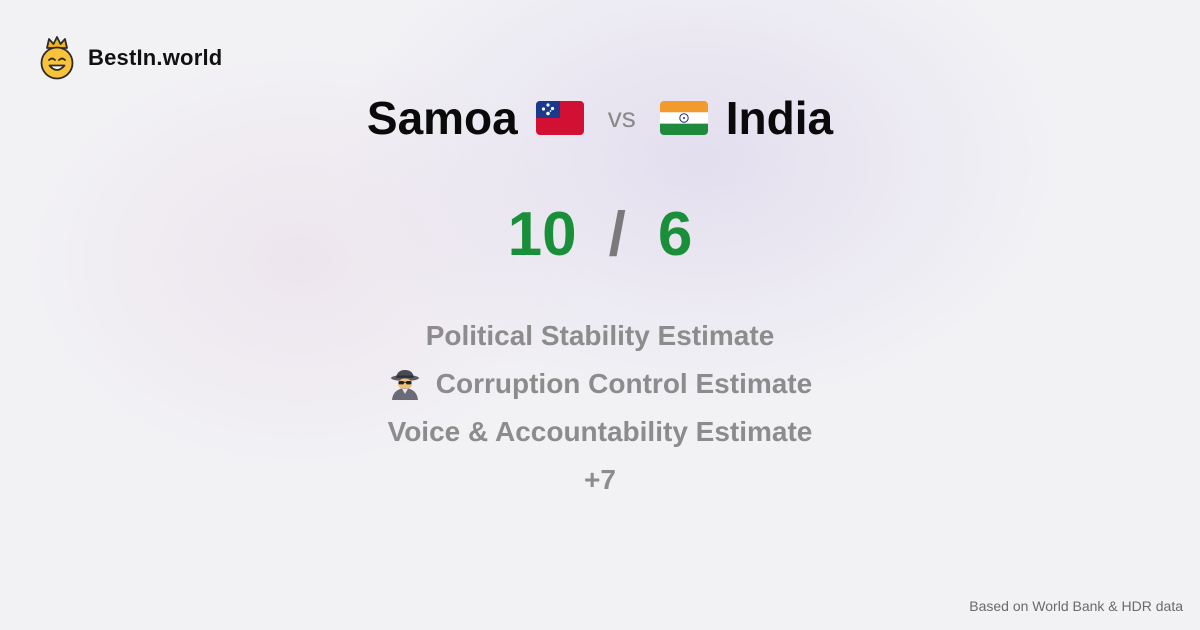 Image resolution: width=1200 pixels, height=630 pixels. Describe the element at coordinates (683, 118) in the screenshot. I see `india-flag-icon` at that location.